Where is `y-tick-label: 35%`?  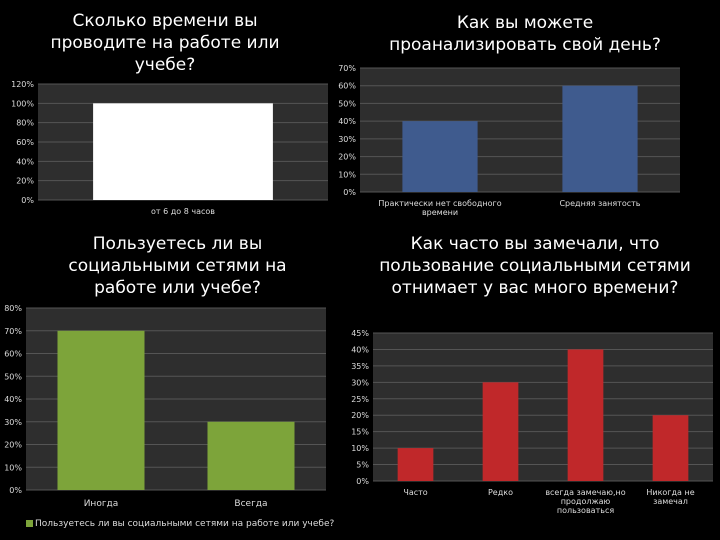 y-tick-label: 35% is located at coordinates (360, 366).